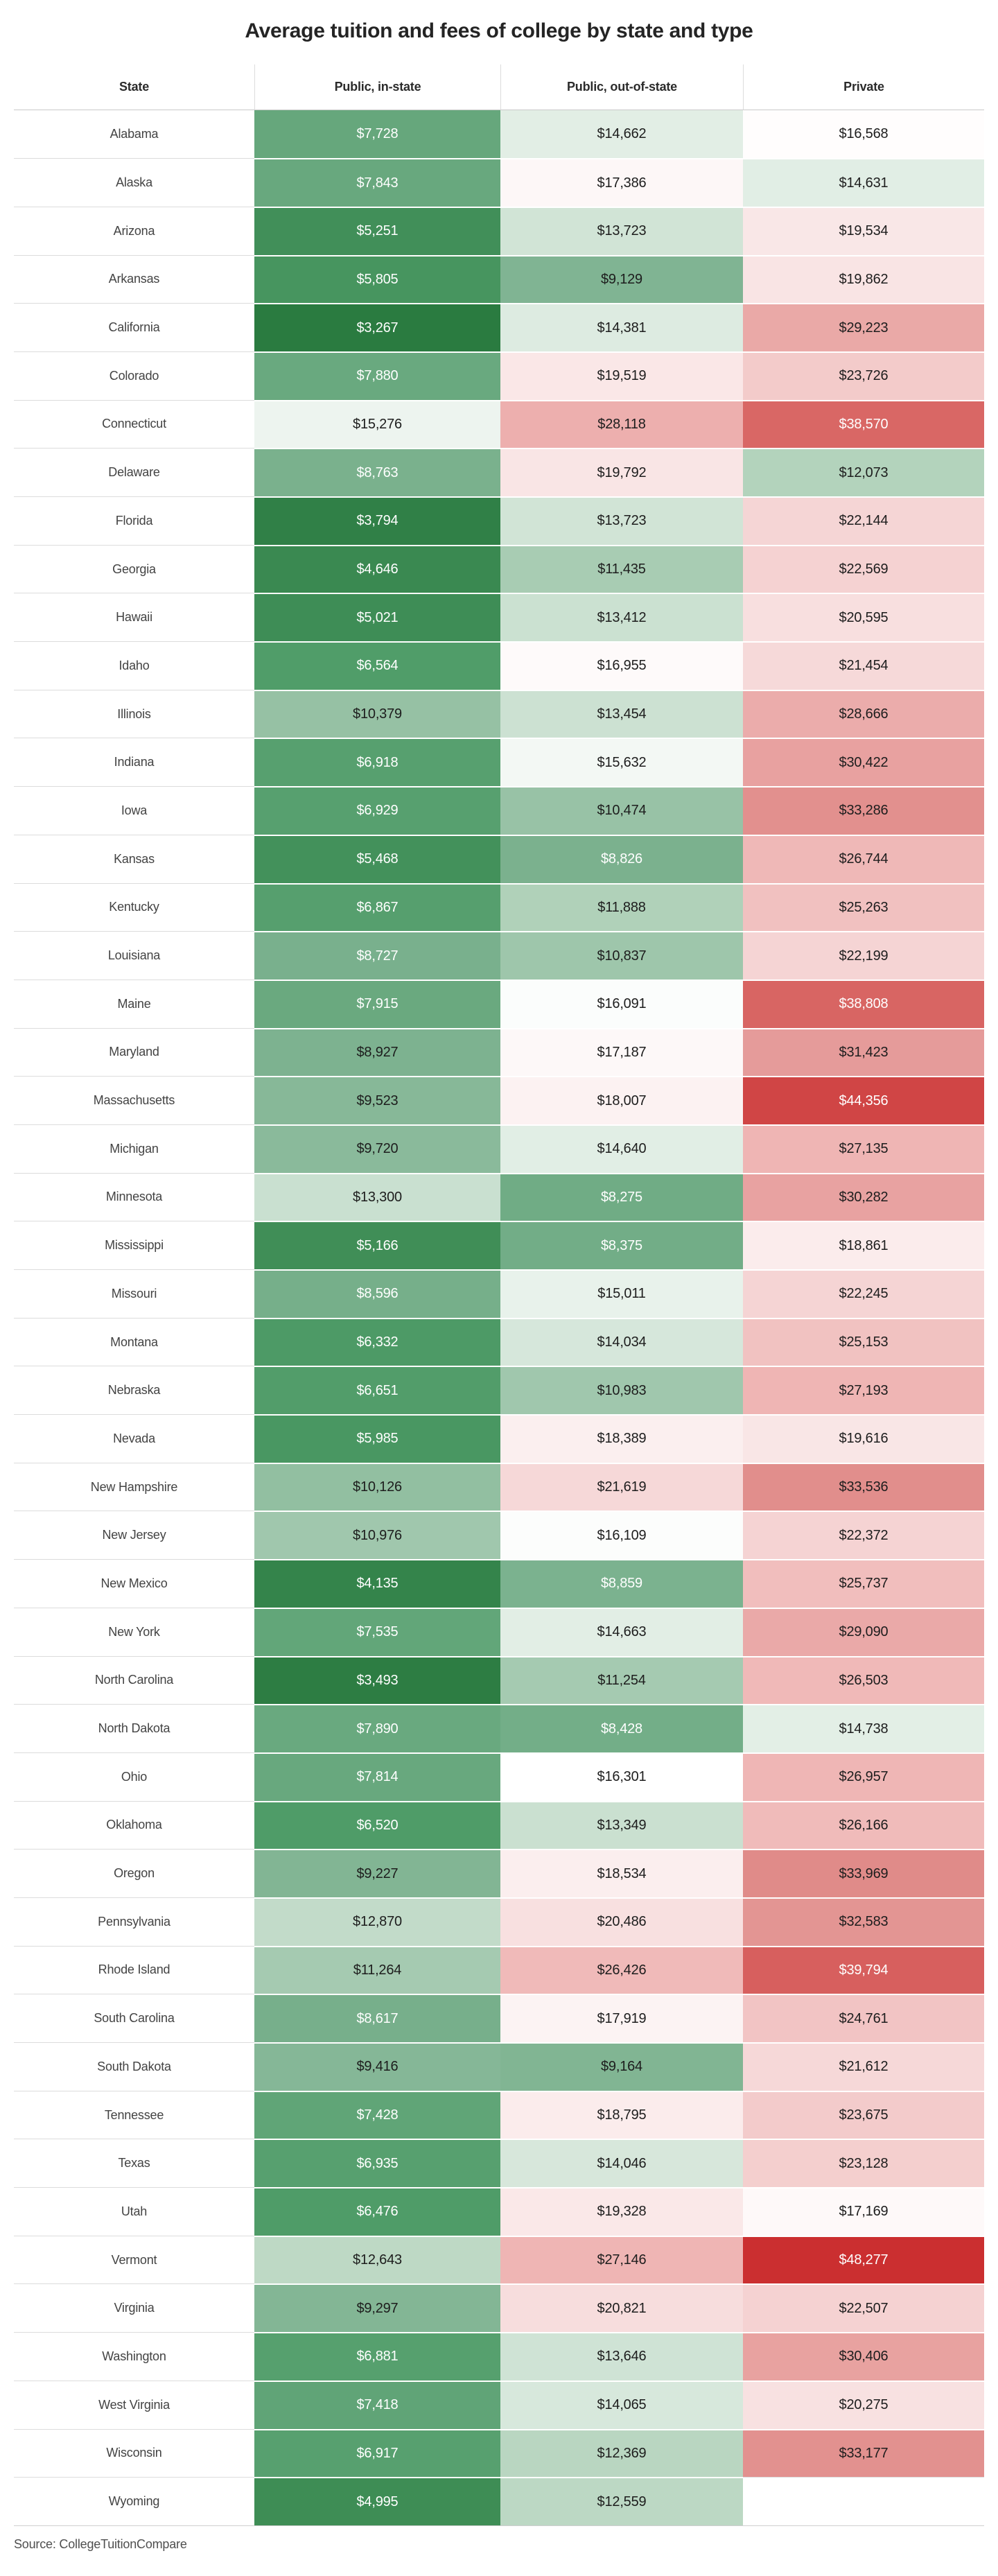 This screenshot has width=998, height=2576. Describe the element at coordinates (134, 2066) in the screenshot. I see `state-cell: South Dakota` at that location.